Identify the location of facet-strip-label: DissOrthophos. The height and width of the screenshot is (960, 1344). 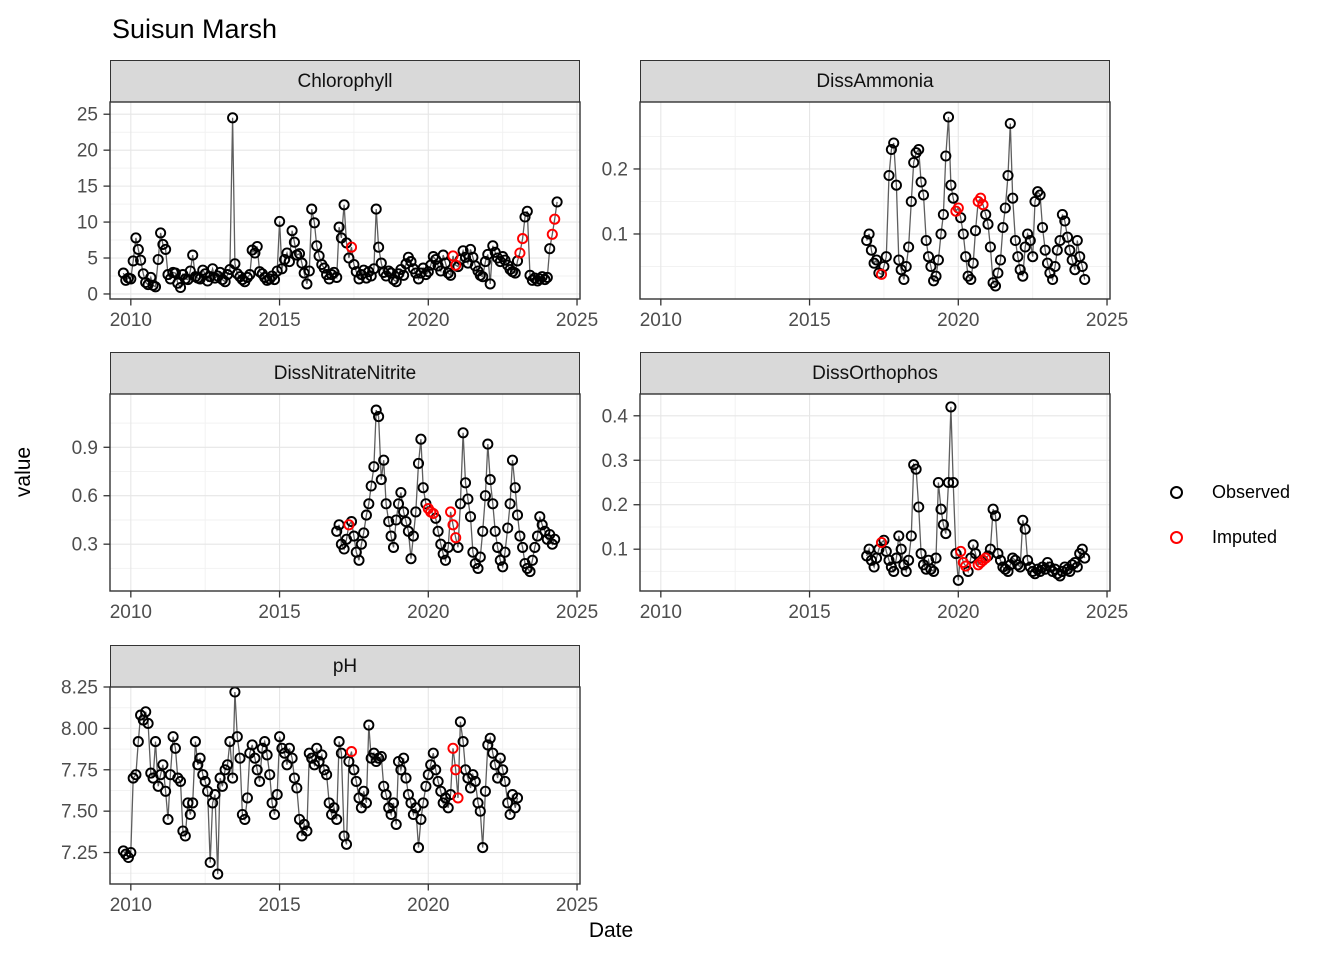
(875, 373).